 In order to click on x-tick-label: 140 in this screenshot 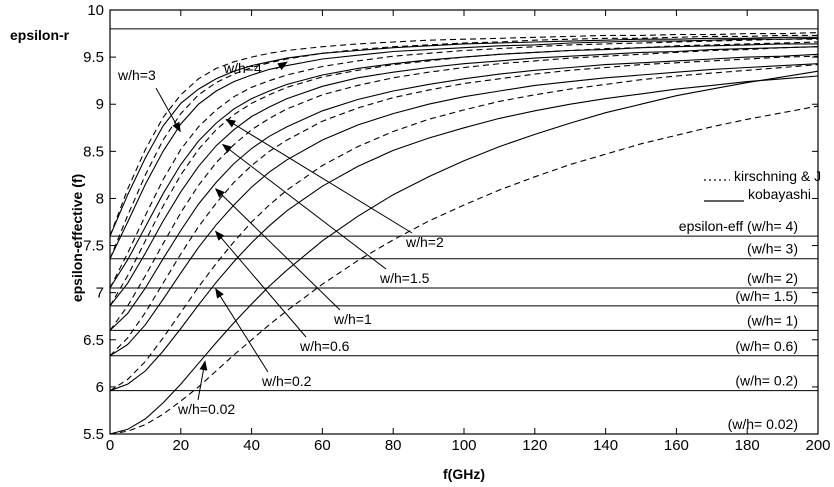, I will do `click(605, 445)`.